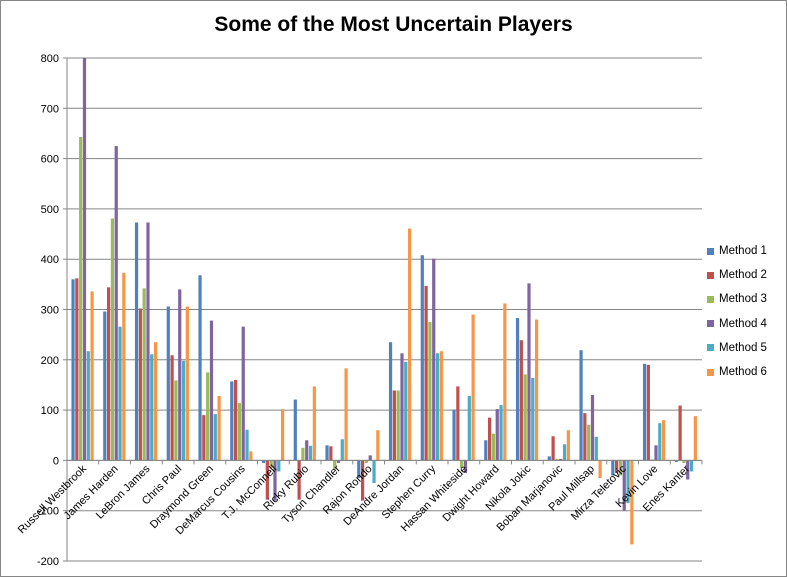  Describe the element at coordinates (50, 260) in the screenshot. I see `y-tick-label: 400` at that location.